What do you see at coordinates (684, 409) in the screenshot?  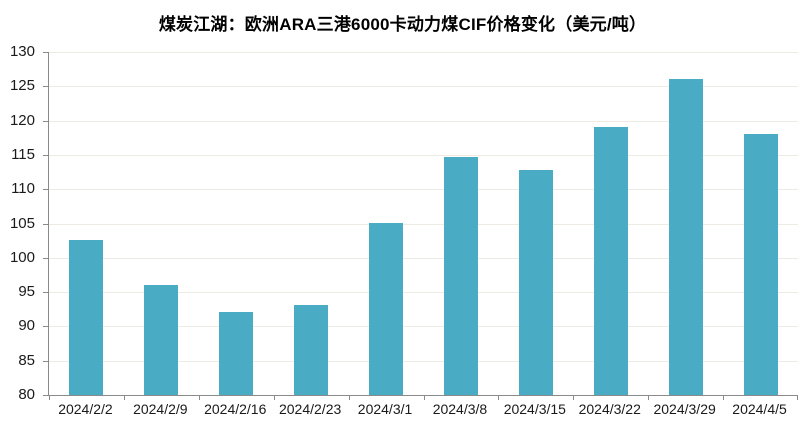 I see `x-axis-label: 2024/3/29` at bounding box center [684, 409].